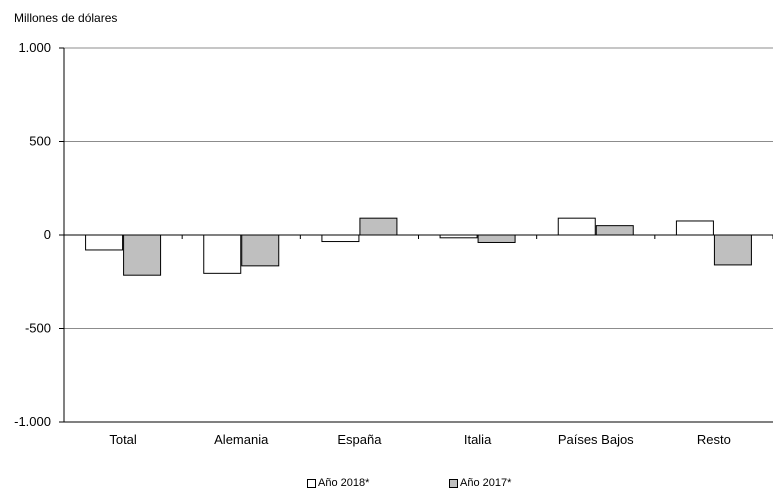  Describe the element at coordinates (241, 439) in the screenshot. I see `x-tick-label: Alemania` at that location.